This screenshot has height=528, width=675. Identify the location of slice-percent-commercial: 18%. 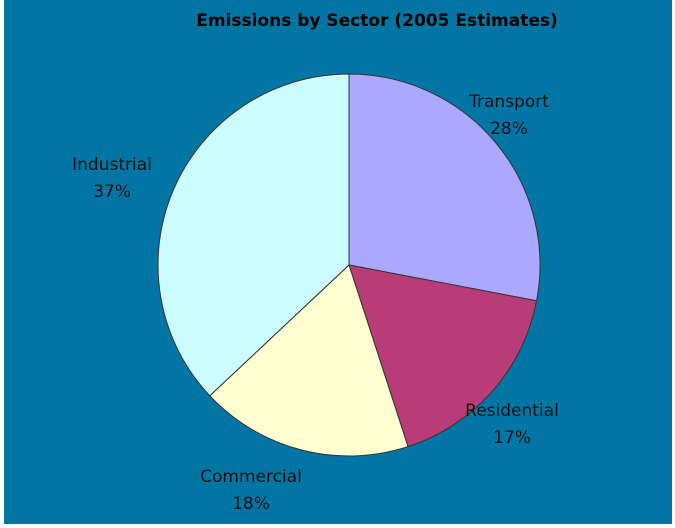
(251, 504).